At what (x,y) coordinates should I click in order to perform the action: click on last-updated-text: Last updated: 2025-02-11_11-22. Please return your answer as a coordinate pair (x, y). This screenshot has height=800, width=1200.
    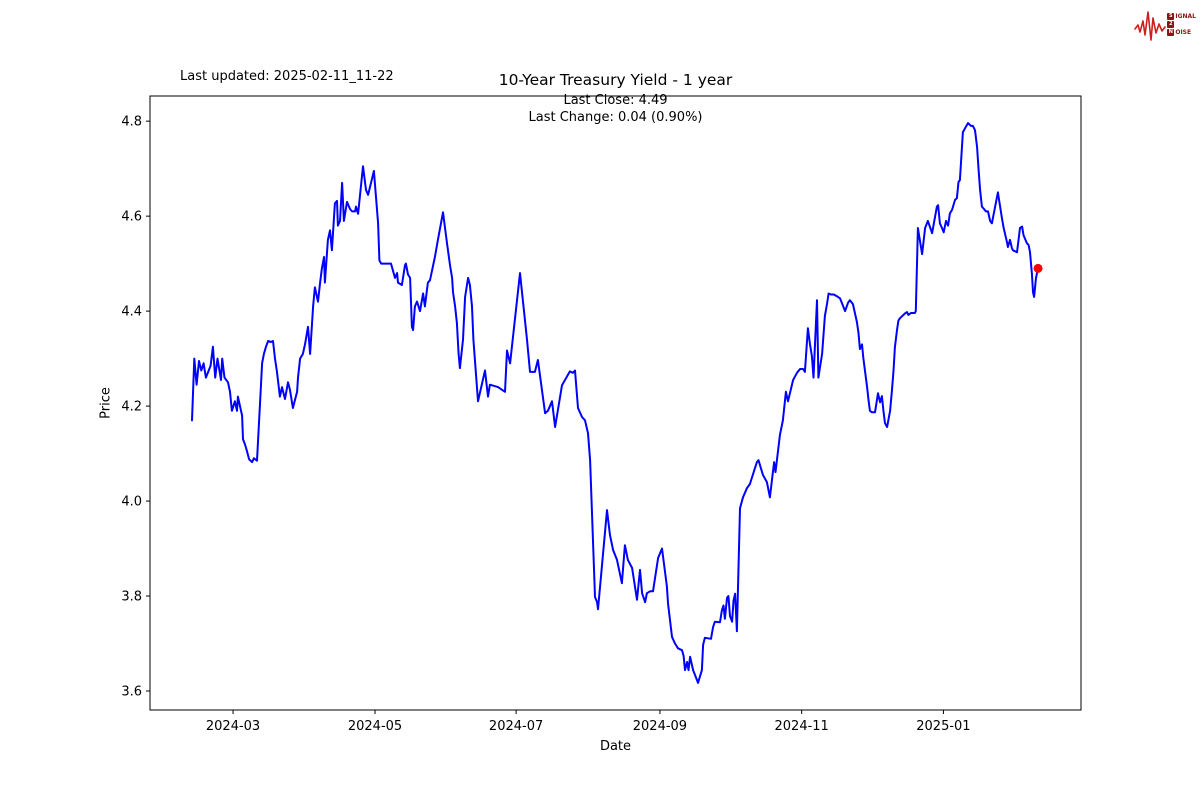
    Looking at the image, I should click on (287, 76).